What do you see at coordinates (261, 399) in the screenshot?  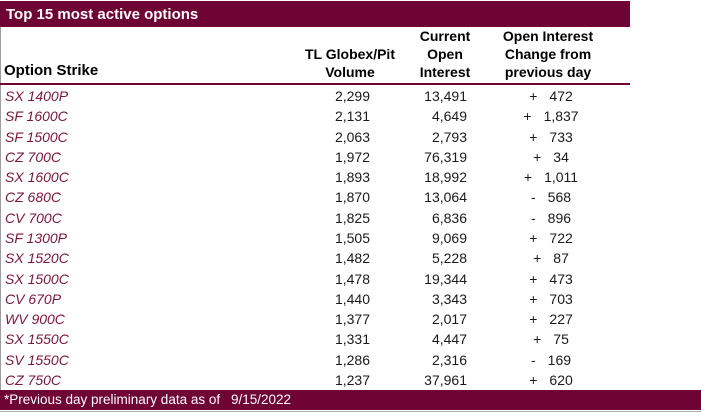 I see `footer-date: 9/15/2022` at bounding box center [261, 399].